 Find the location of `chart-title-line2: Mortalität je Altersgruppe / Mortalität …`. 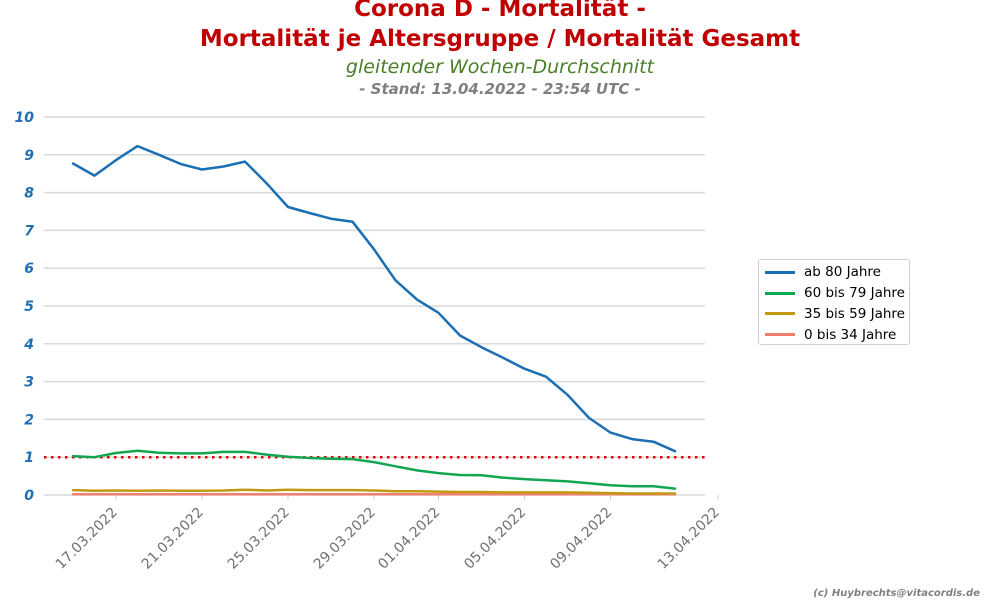

chart-title-line2: Mortalität je Altersgruppe / Mortalität … is located at coordinates (500, 39).